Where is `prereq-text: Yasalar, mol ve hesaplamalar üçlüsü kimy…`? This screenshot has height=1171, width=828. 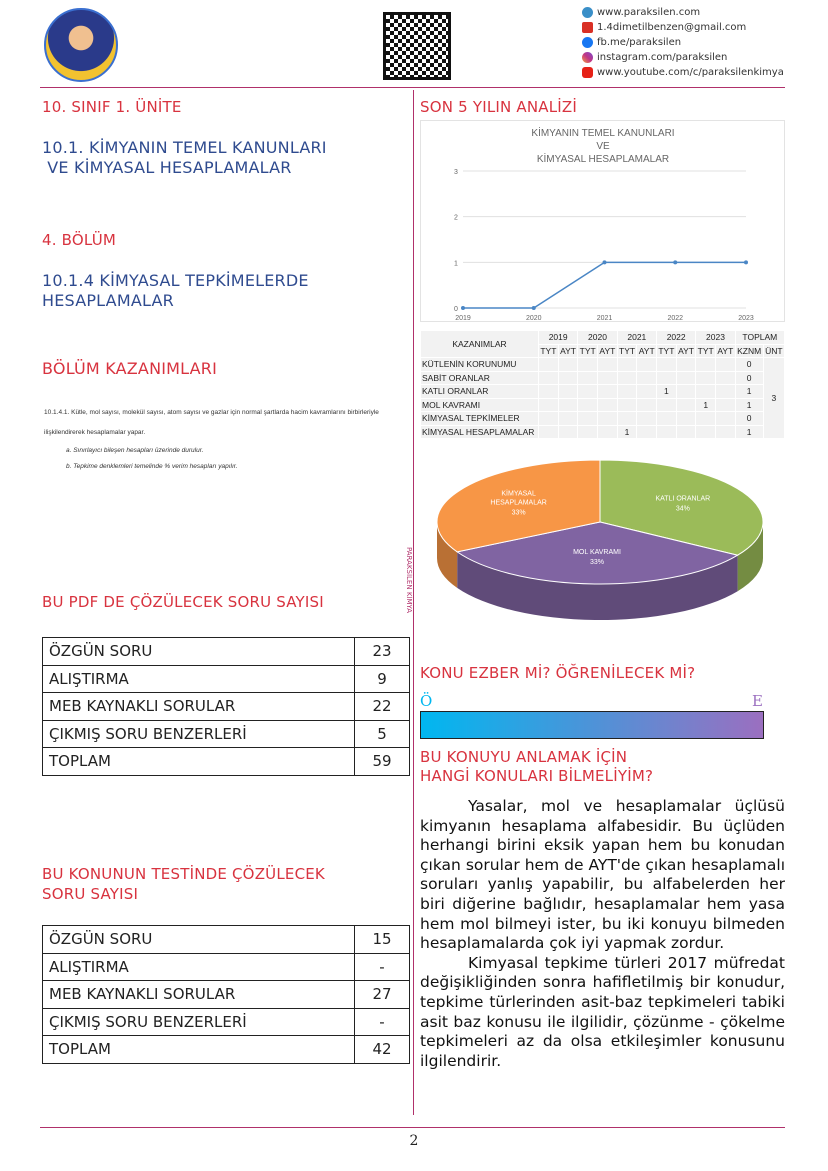 prereq-text: Yasalar, mol ve hesaplamalar üçlüsü kimy… is located at coordinates (602, 933).